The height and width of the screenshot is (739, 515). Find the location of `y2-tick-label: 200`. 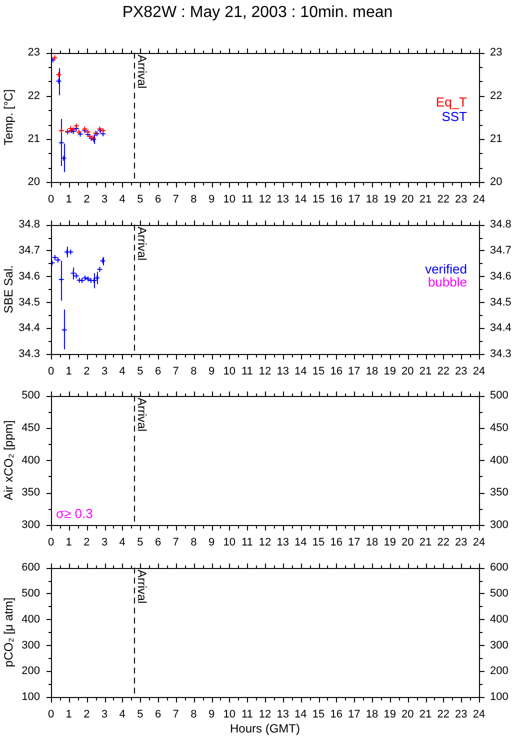

y2-tick-label: 200 is located at coordinates (499, 671).